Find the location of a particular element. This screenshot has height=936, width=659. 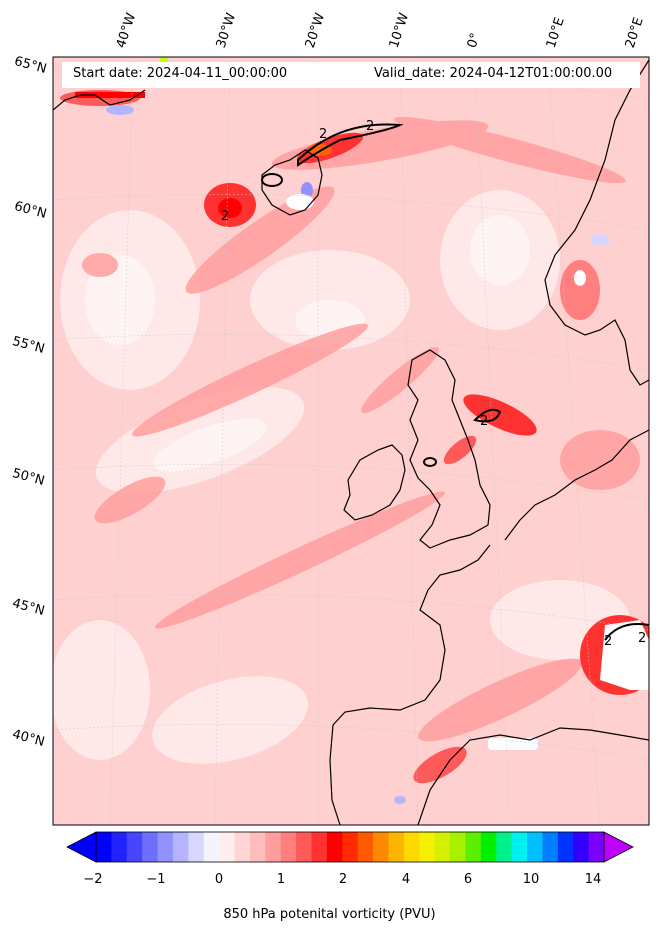

colorbar-tick-label: 0 is located at coordinates (219, 879).